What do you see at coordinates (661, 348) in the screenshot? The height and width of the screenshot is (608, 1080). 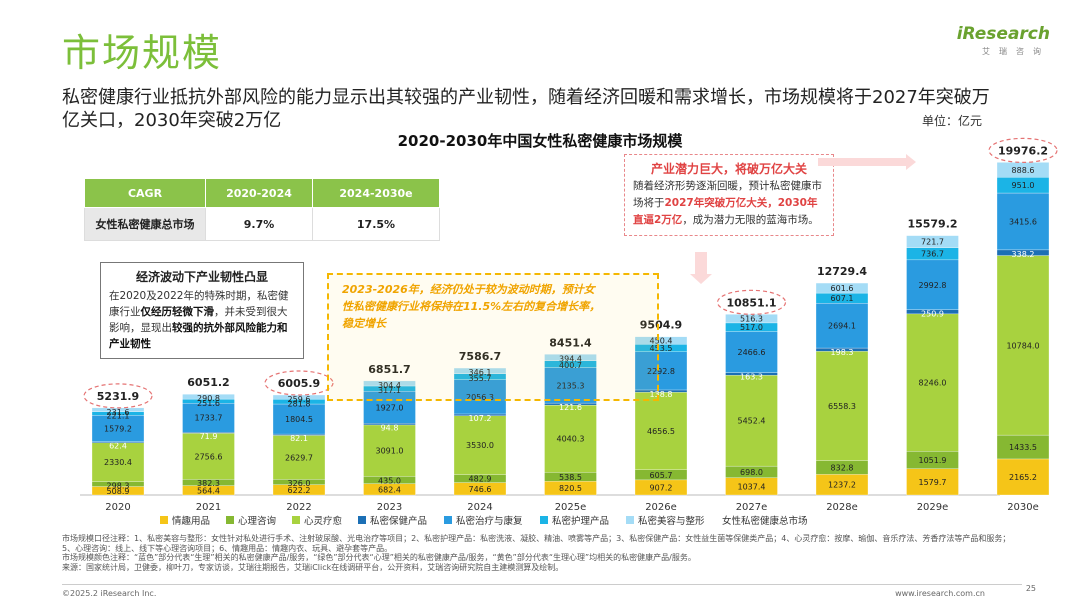 I see `data-label-2026e-5: 453.5` at bounding box center [661, 348].